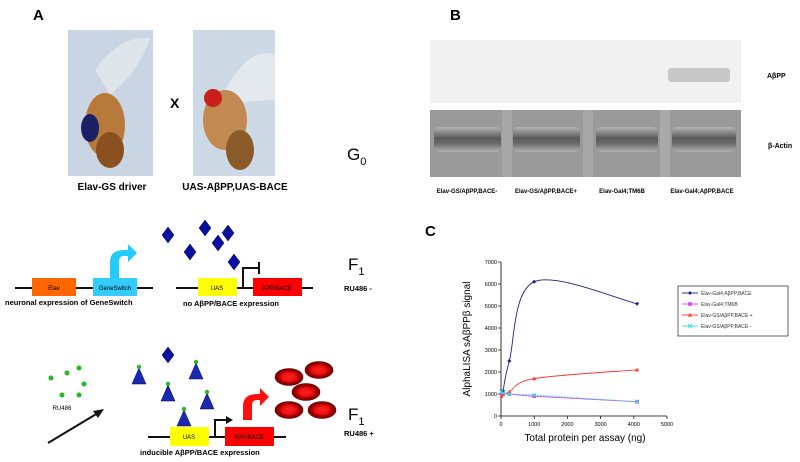  Describe the element at coordinates (585, 108) in the screenshot. I see `western-blot` at that location.